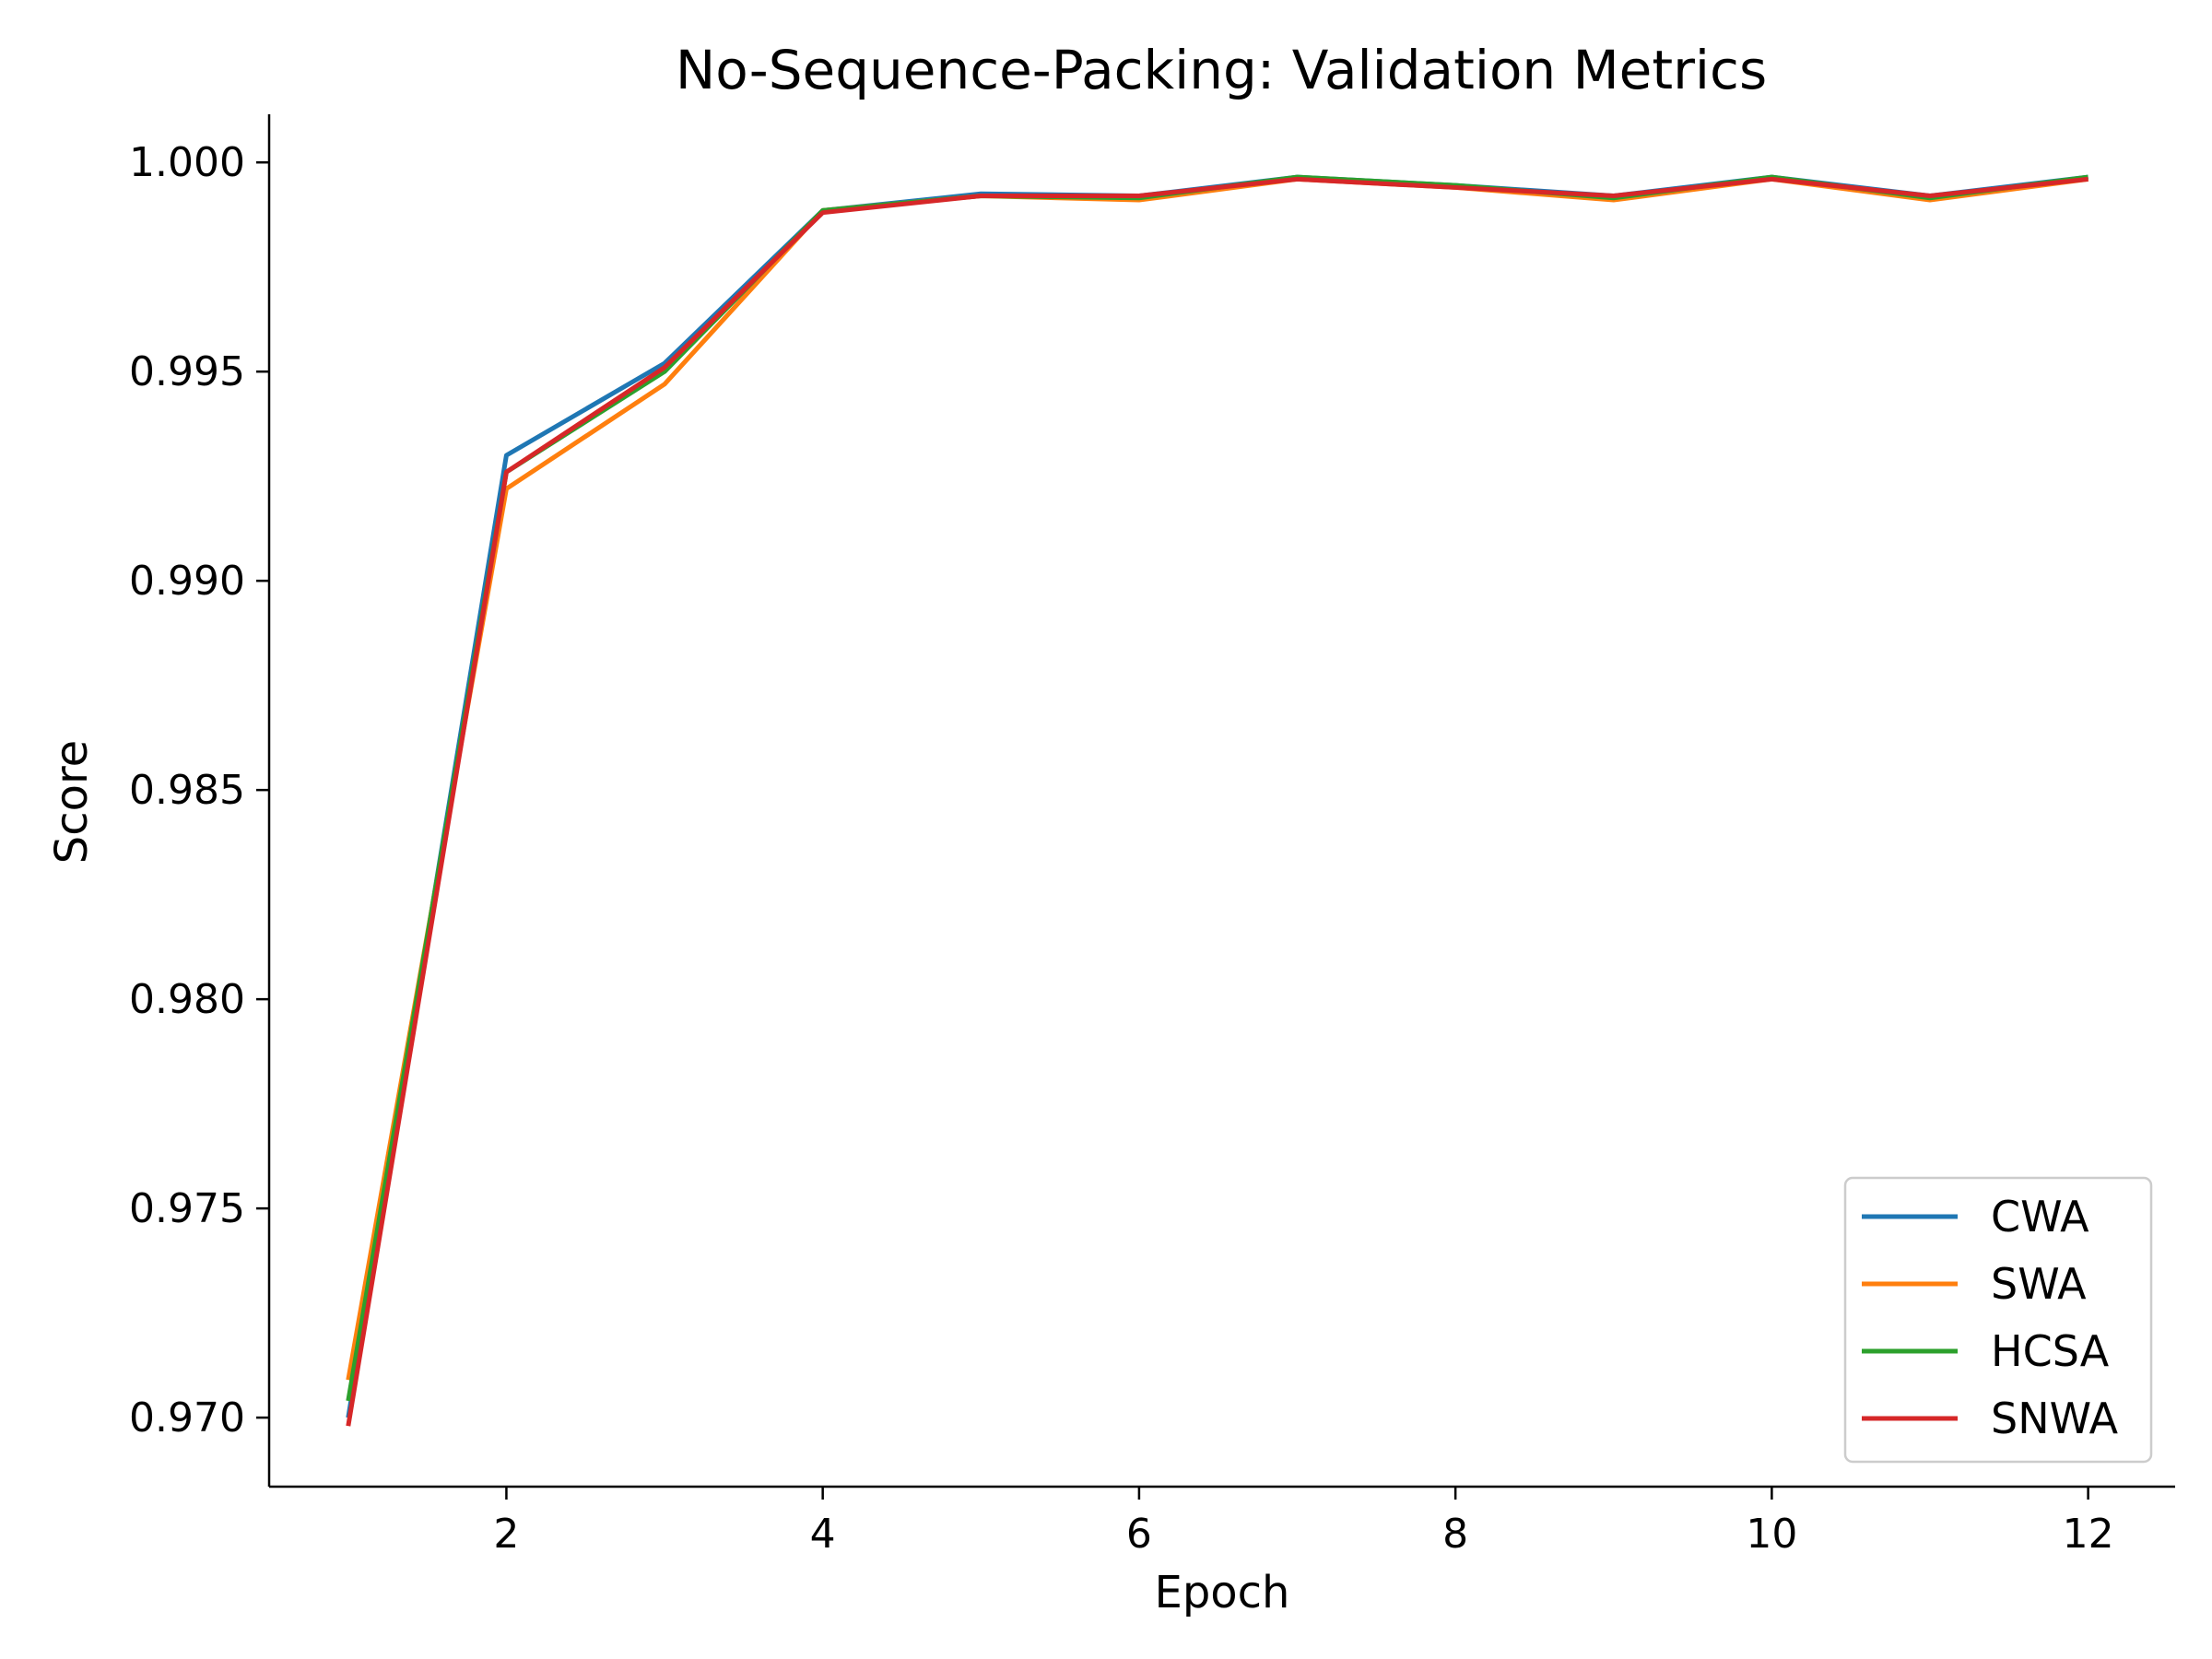 This screenshot has width=2212, height=1659. I want to click on legend-label-swa: SWA, so click(2039, 1284).